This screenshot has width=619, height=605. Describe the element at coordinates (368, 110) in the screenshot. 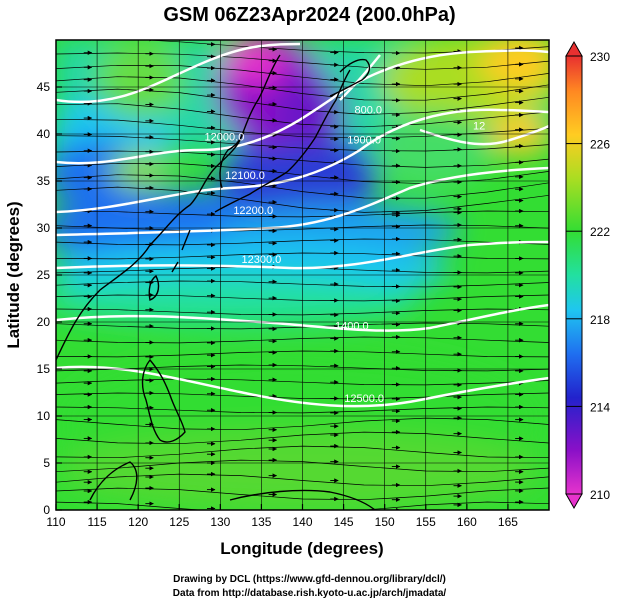

I see `contour-label: 800.0` at that location.